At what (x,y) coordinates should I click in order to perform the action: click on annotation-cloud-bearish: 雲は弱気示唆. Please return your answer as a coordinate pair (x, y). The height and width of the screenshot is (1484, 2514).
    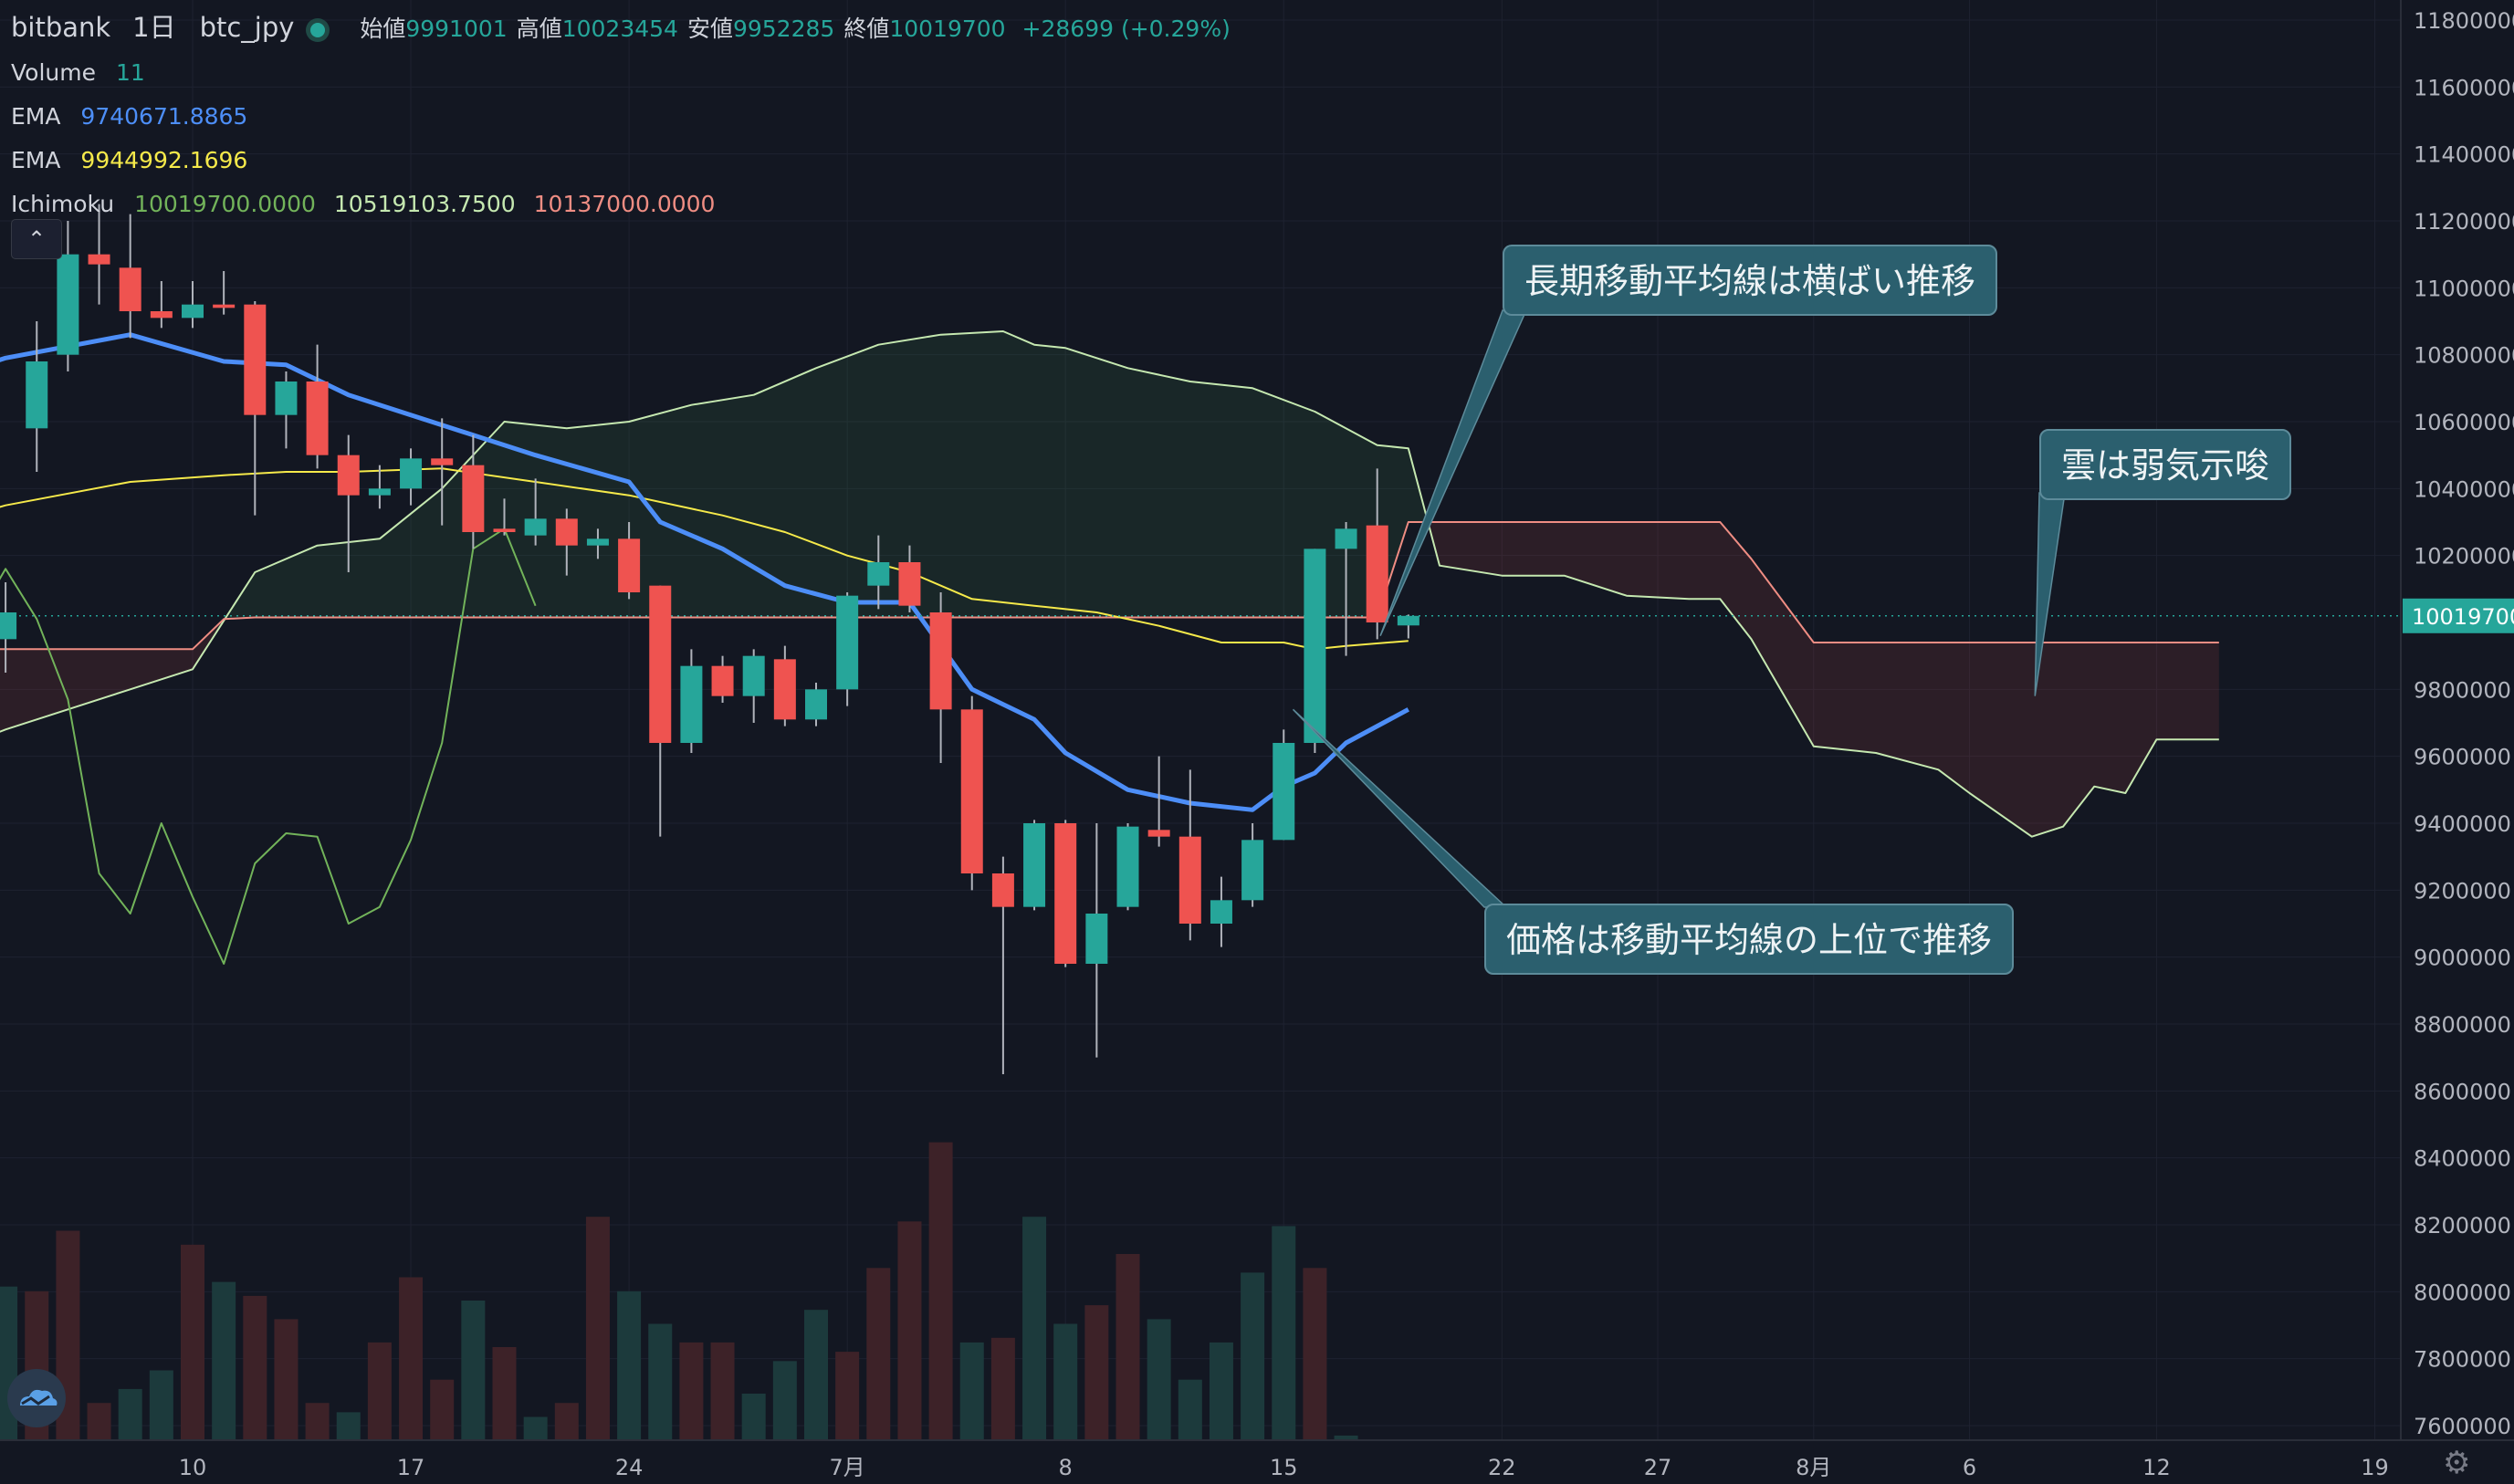
    Looking at the image, I should click on (2165, 464).